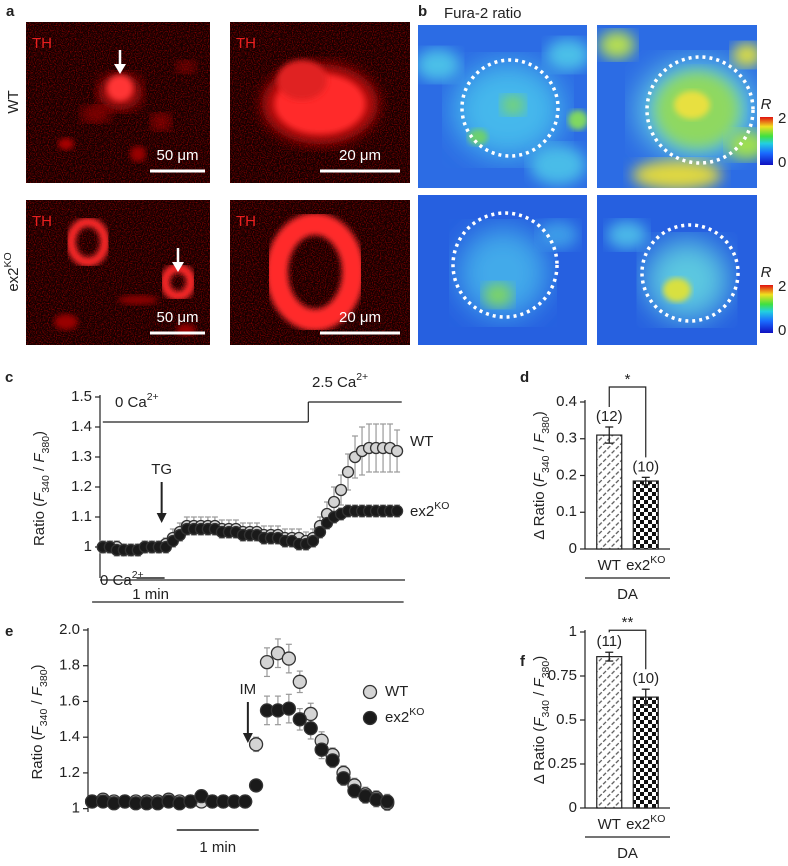  What do you see at coordinates (120, 69) in the screenshot?
I see `arrow-head` at bounding box center [120, 69].